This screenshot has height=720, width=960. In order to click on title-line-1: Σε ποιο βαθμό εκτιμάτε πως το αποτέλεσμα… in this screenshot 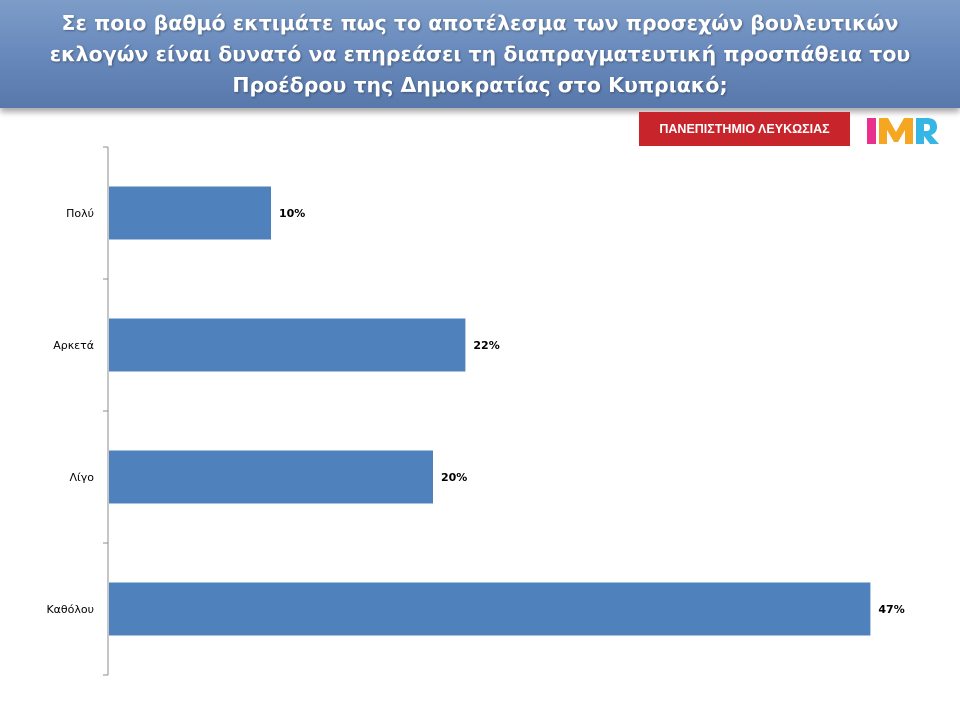, I will do `click(480, 23)`.